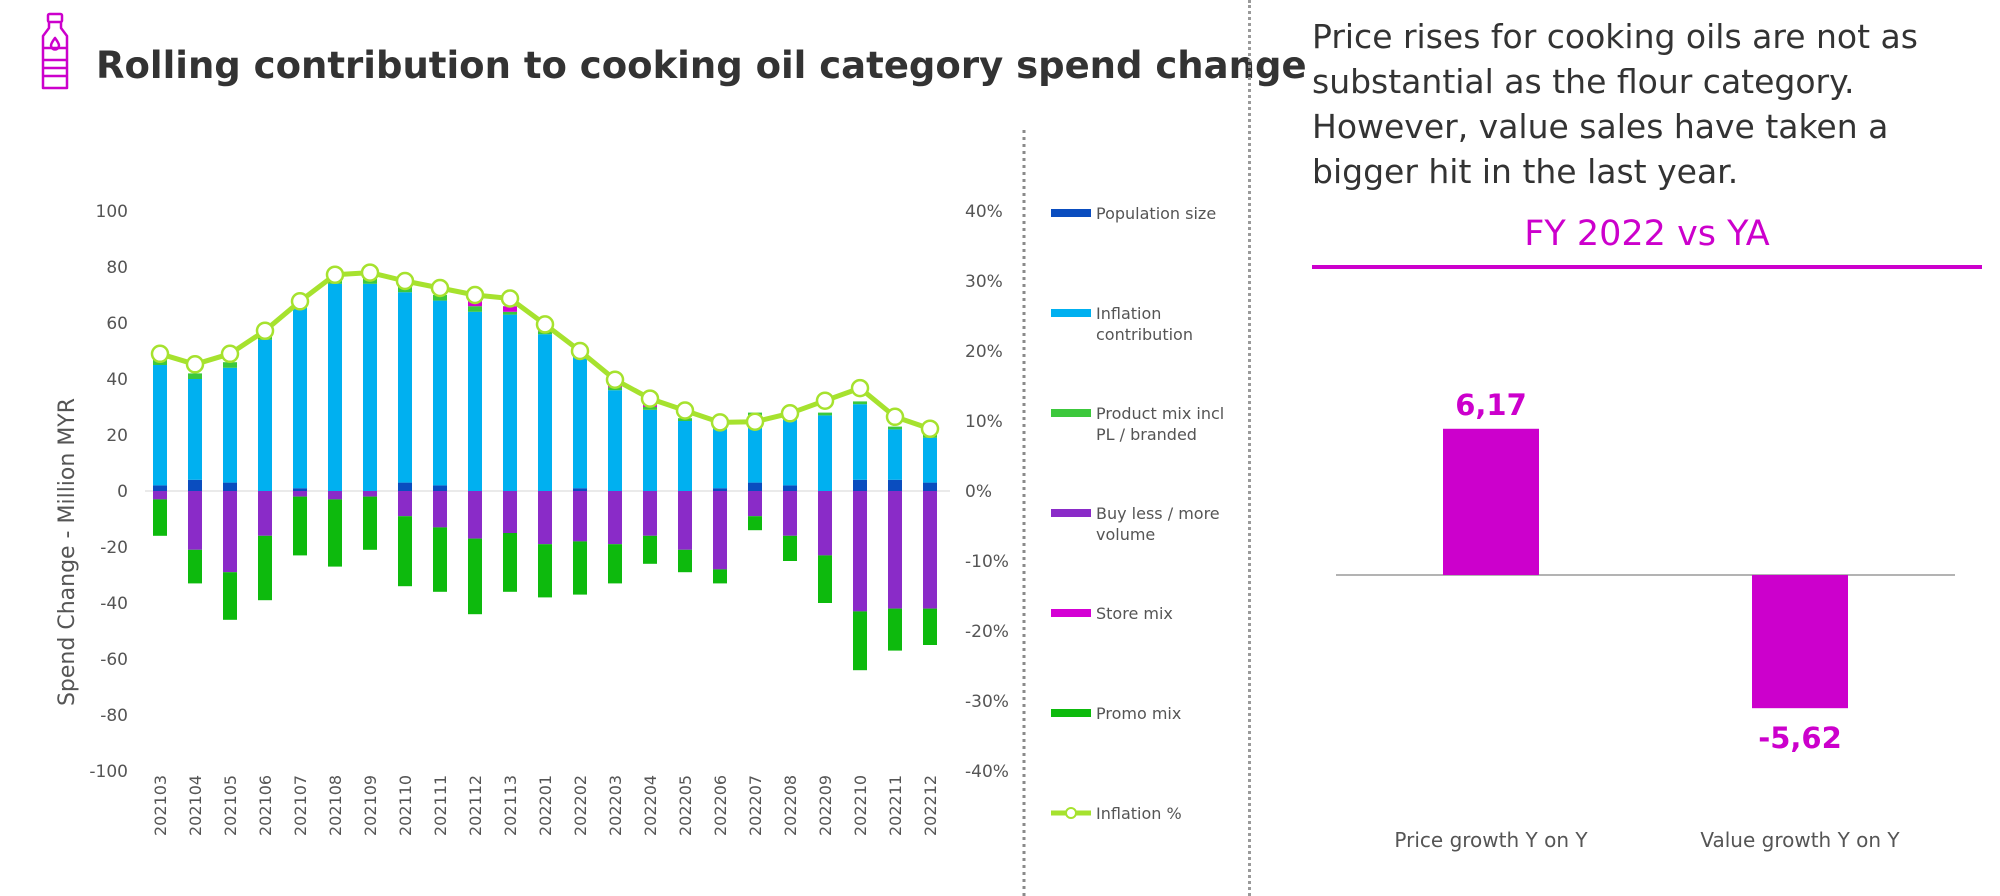 Image resolution: width=2000 pixels, height=896 pixels. I want to click on x-tick-label: 202108, so click(335, 805).